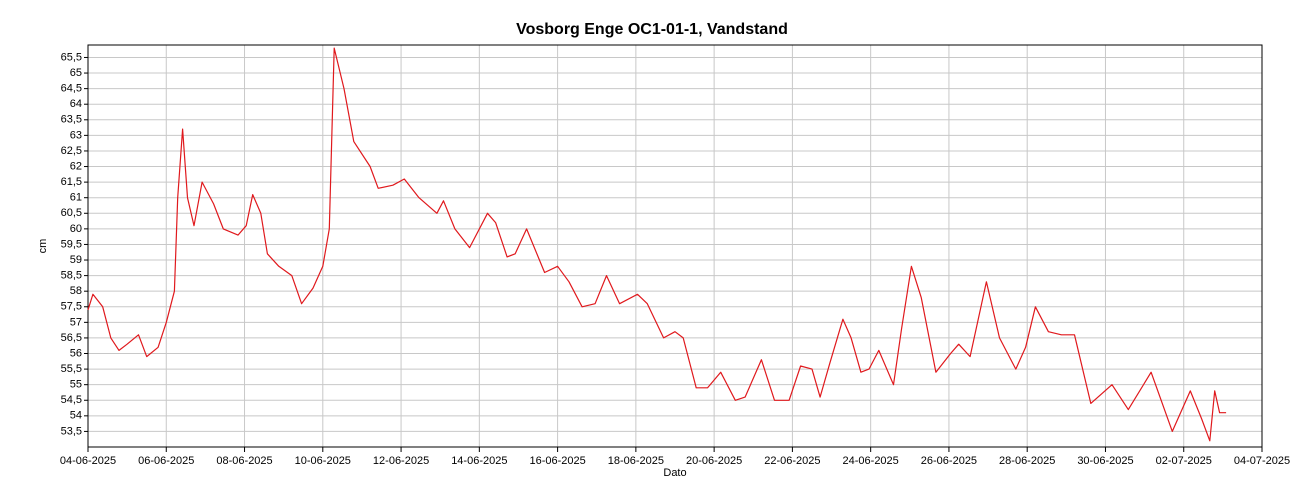 This screenshot has height=500, width=1300. Describe the element at coordinates (76, 416) in the screenshot. I see `y-tick-label: 54` at that location.